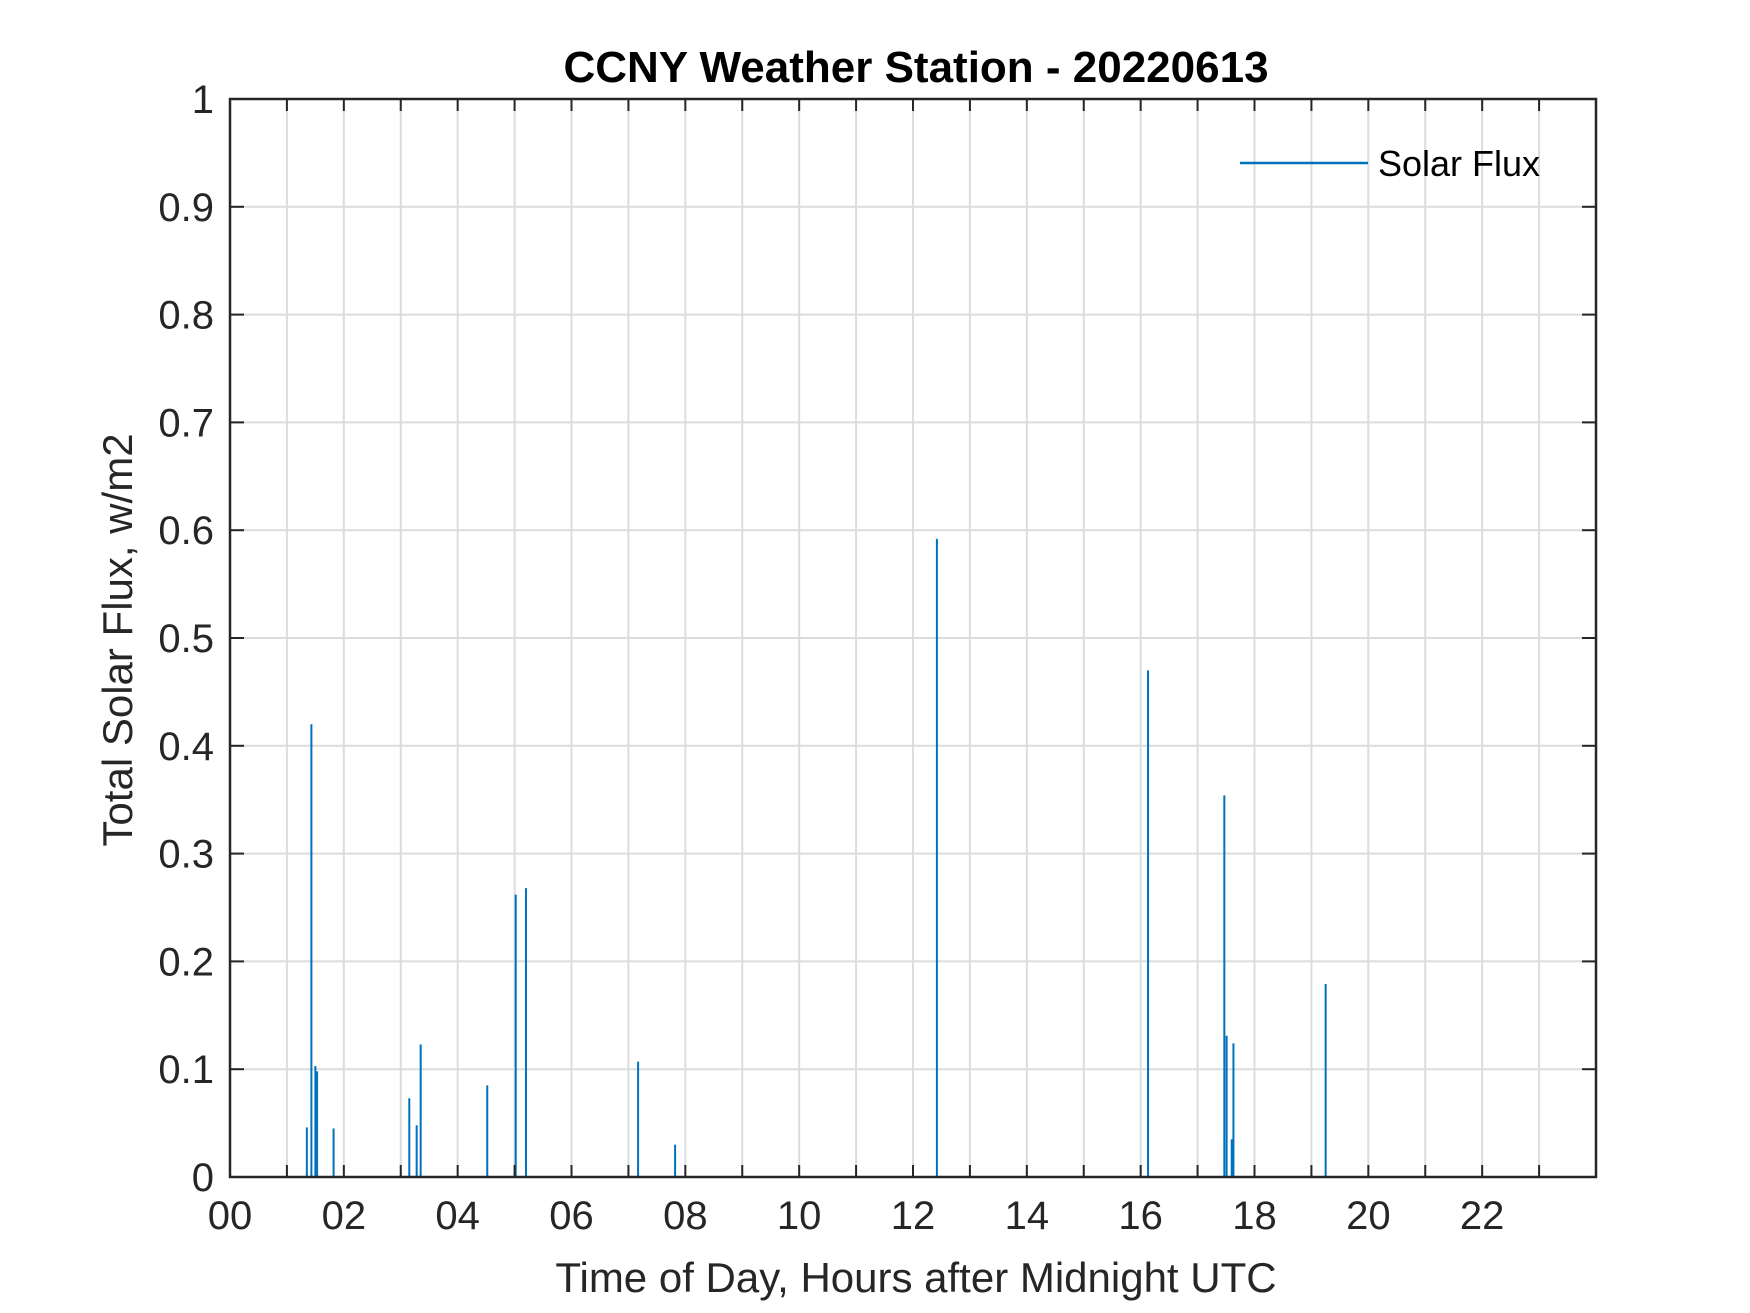 This screenshot has height=1313, width=1750. Describe the element at coordinates (1459, 163) in the screenshot. I see `legend-label-solar-flux: Solar Flux` at that location.